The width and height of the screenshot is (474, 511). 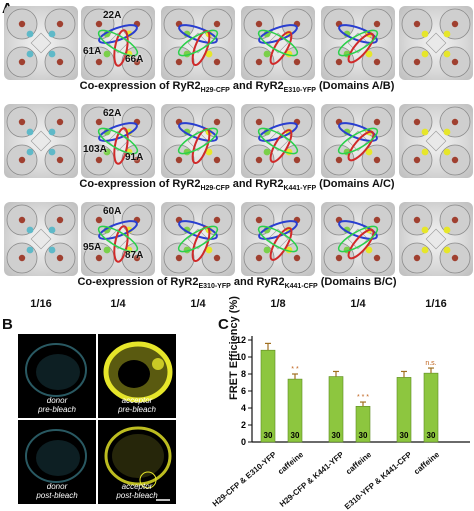 What do you see at coordinates (118, 43) in the screenshot?
I see `ryr2-structure-tile: 22A 61A 66A` at bounding box center [118, 43].